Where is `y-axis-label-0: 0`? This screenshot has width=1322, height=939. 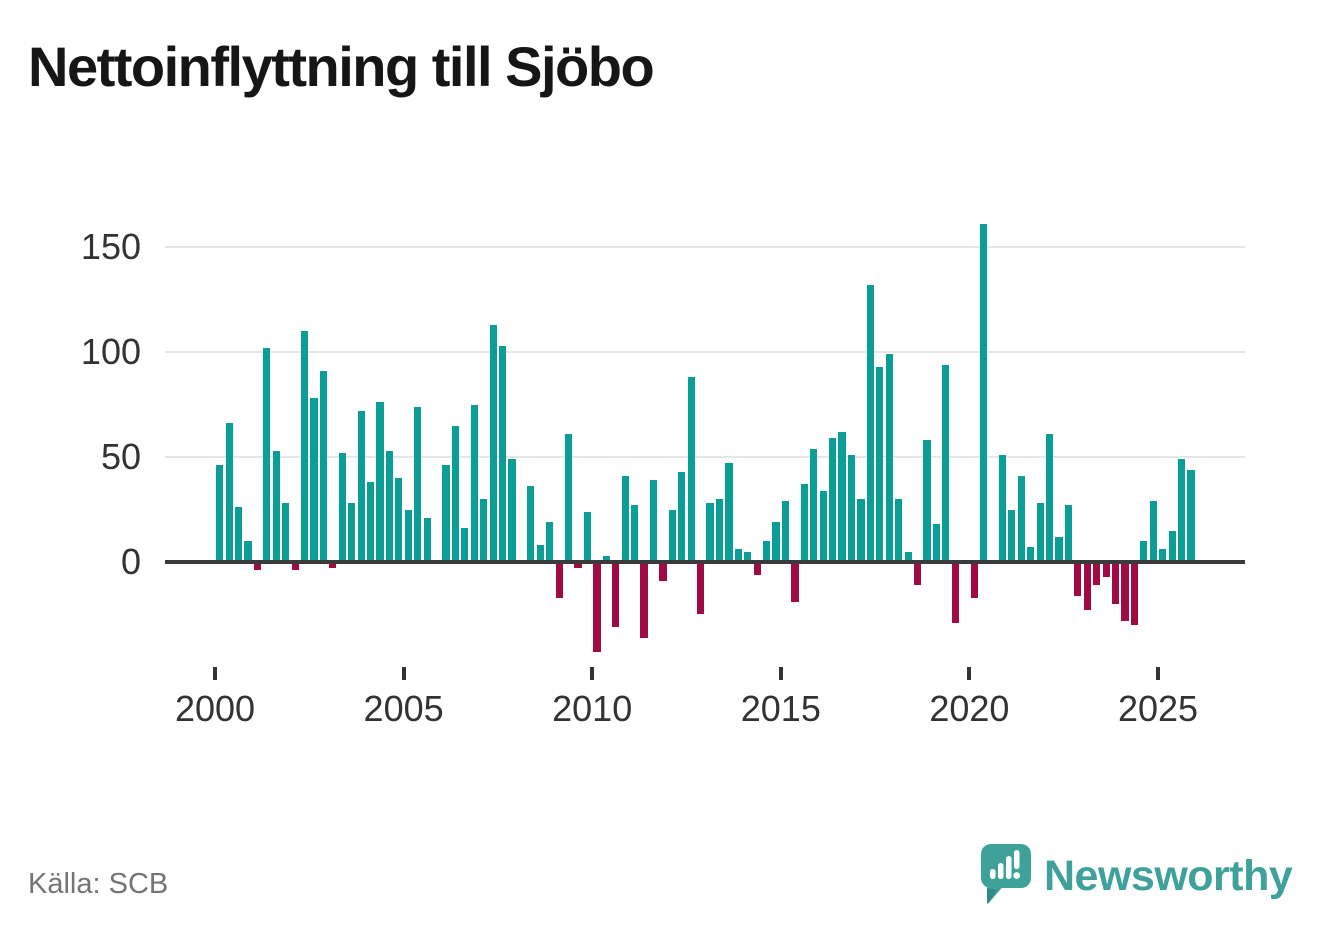 y-axis-label-0: 0 is located at coordinates (130, 561).